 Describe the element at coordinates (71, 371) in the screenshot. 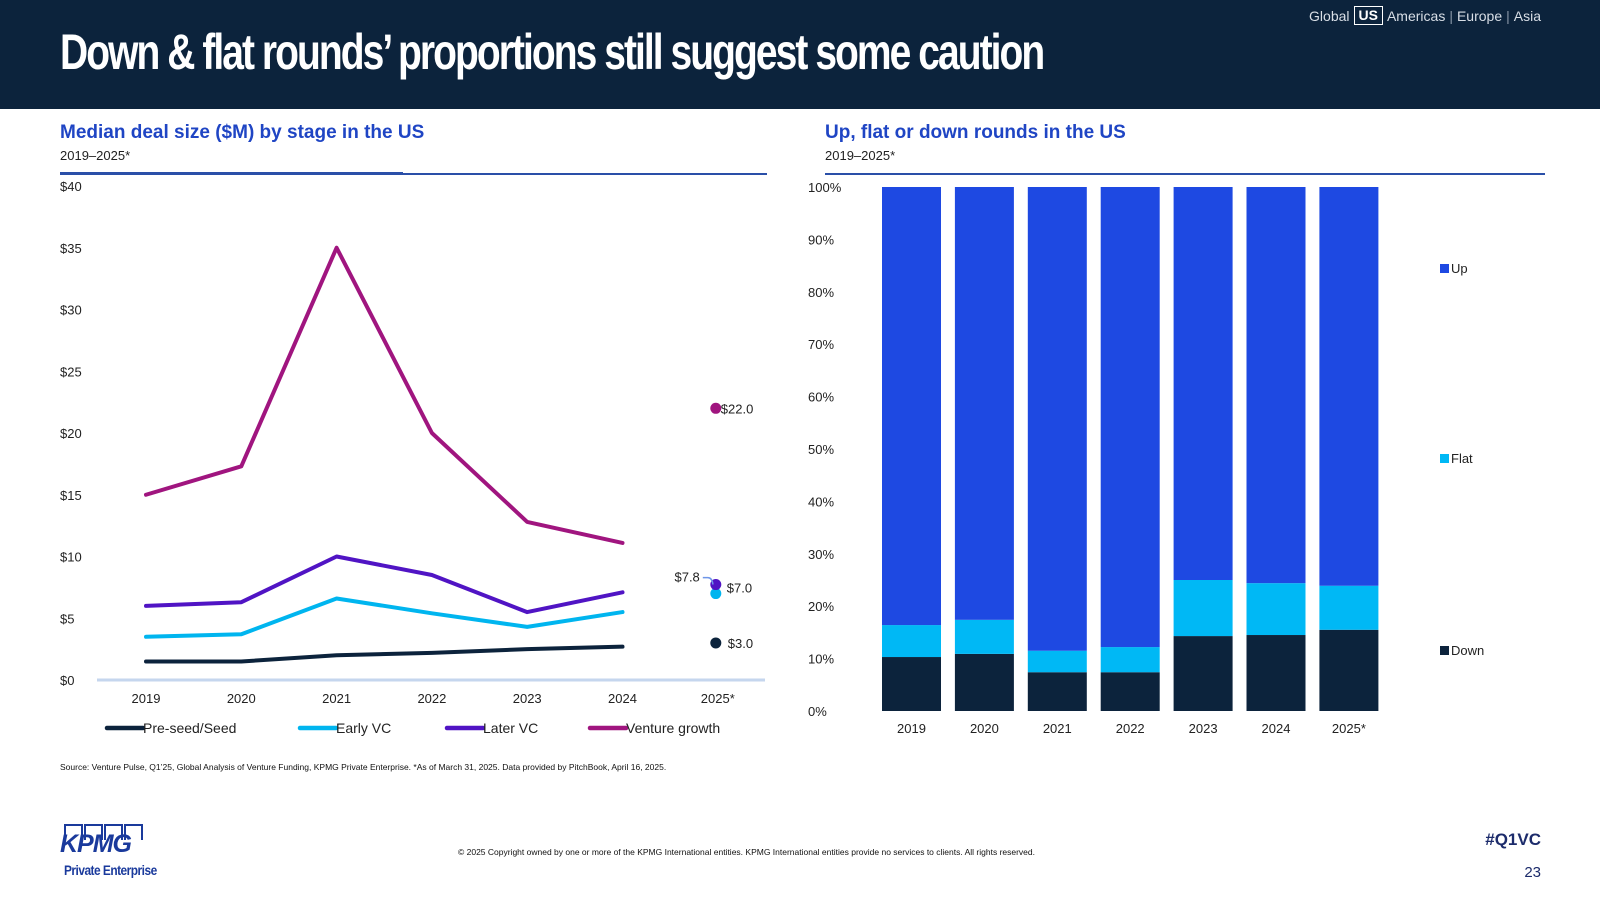

I see `y-tick-label: $25` at that location.